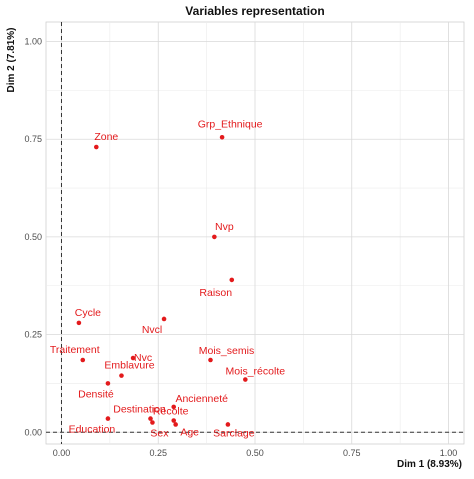  What do you see at coordinates (152, 330) in the screenshot?
I see `point-label: Nvcl` at bounding box center [152, 330].